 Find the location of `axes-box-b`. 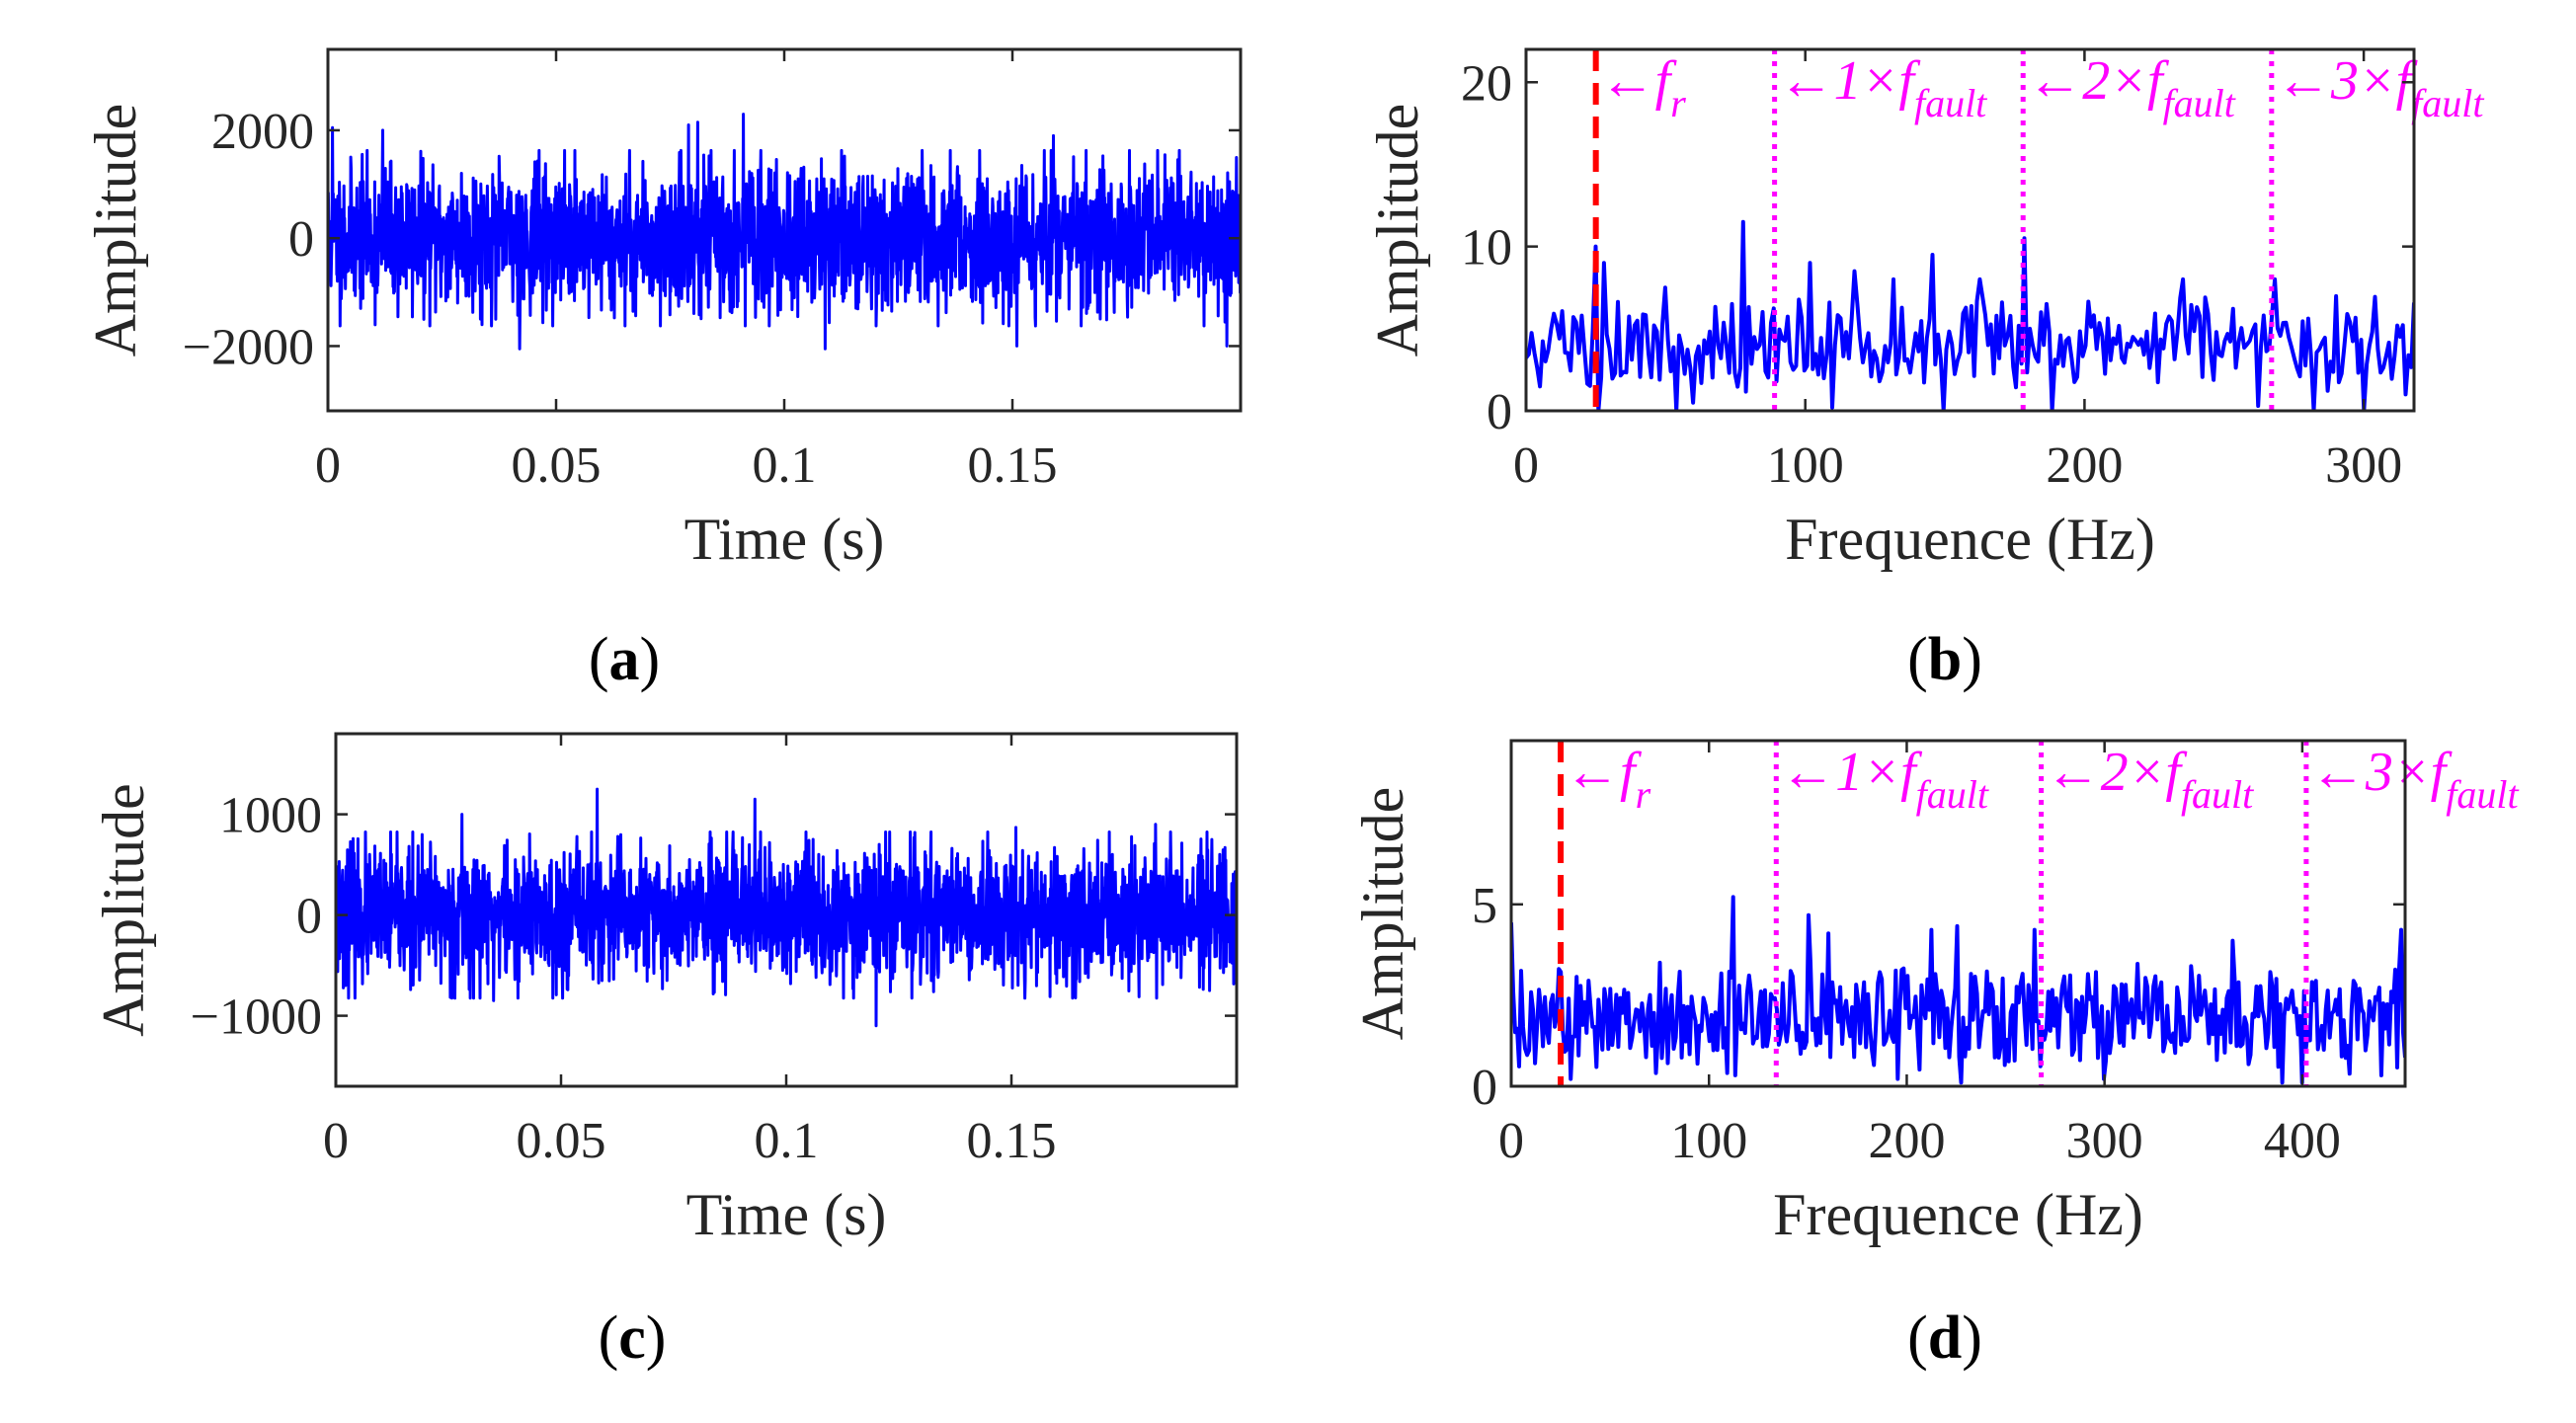

axes-box-b is located at coordinates (1970, 230).